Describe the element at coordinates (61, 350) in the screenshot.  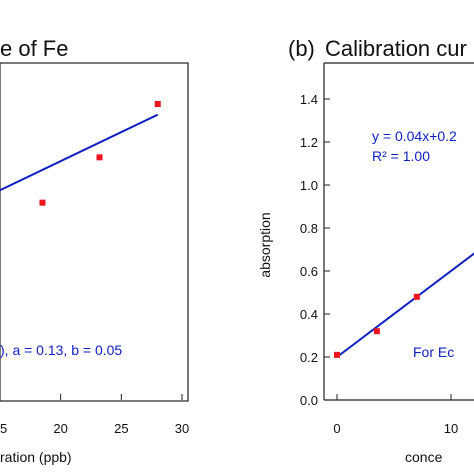
I see `panel-a-annotation: ), a = 0.13, b = 0.05` at that location.